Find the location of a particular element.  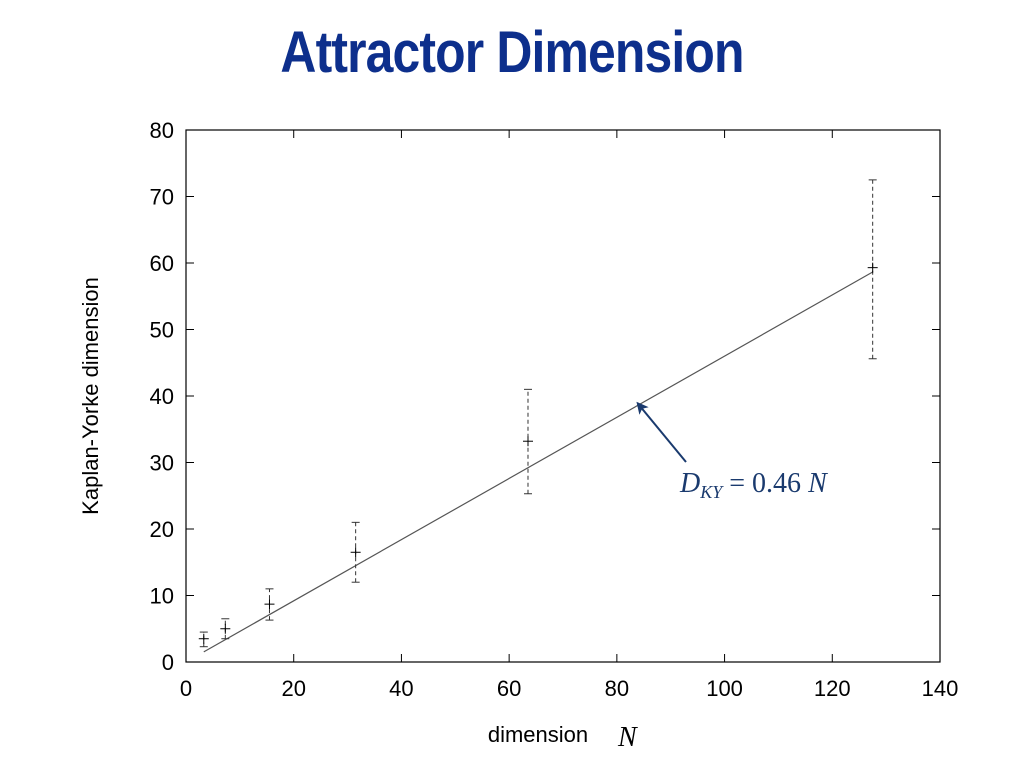

x-tick-label: 40 is located at coordinates (401, 688).